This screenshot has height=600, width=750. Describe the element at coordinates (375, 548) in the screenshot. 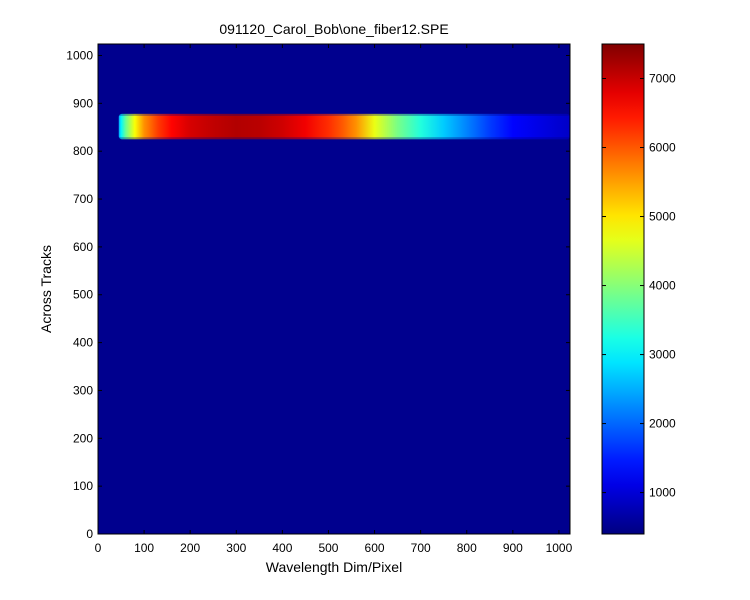

I see `x-tick-label: 600` at that location.